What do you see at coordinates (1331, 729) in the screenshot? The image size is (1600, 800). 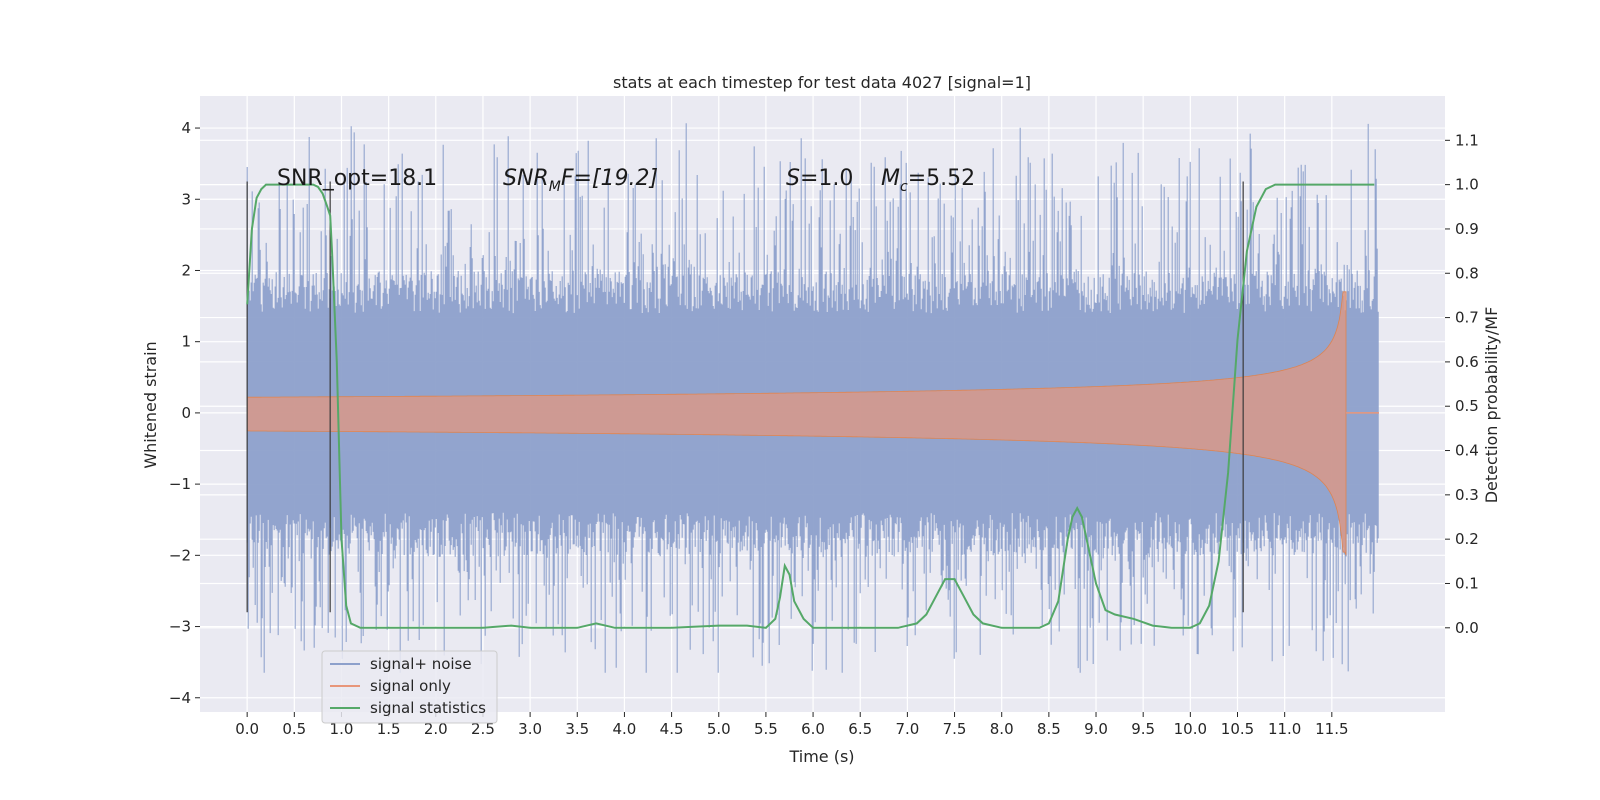 I see `x-tick-label: 11.5` at bounding box center [1331, 729].